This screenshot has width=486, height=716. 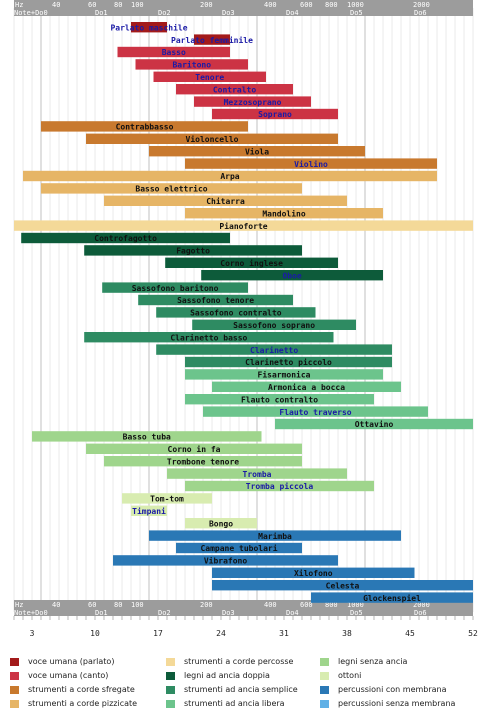 I want to click on bar-label: Basso elettrico, so click(x=171, y=189).